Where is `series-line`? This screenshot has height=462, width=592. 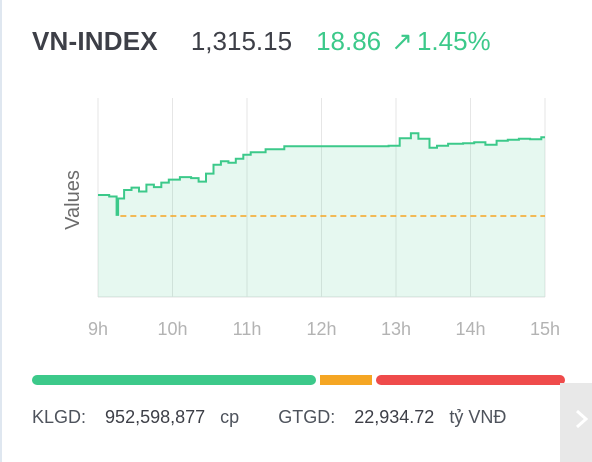
series-line is located at coordinates (321, 174).